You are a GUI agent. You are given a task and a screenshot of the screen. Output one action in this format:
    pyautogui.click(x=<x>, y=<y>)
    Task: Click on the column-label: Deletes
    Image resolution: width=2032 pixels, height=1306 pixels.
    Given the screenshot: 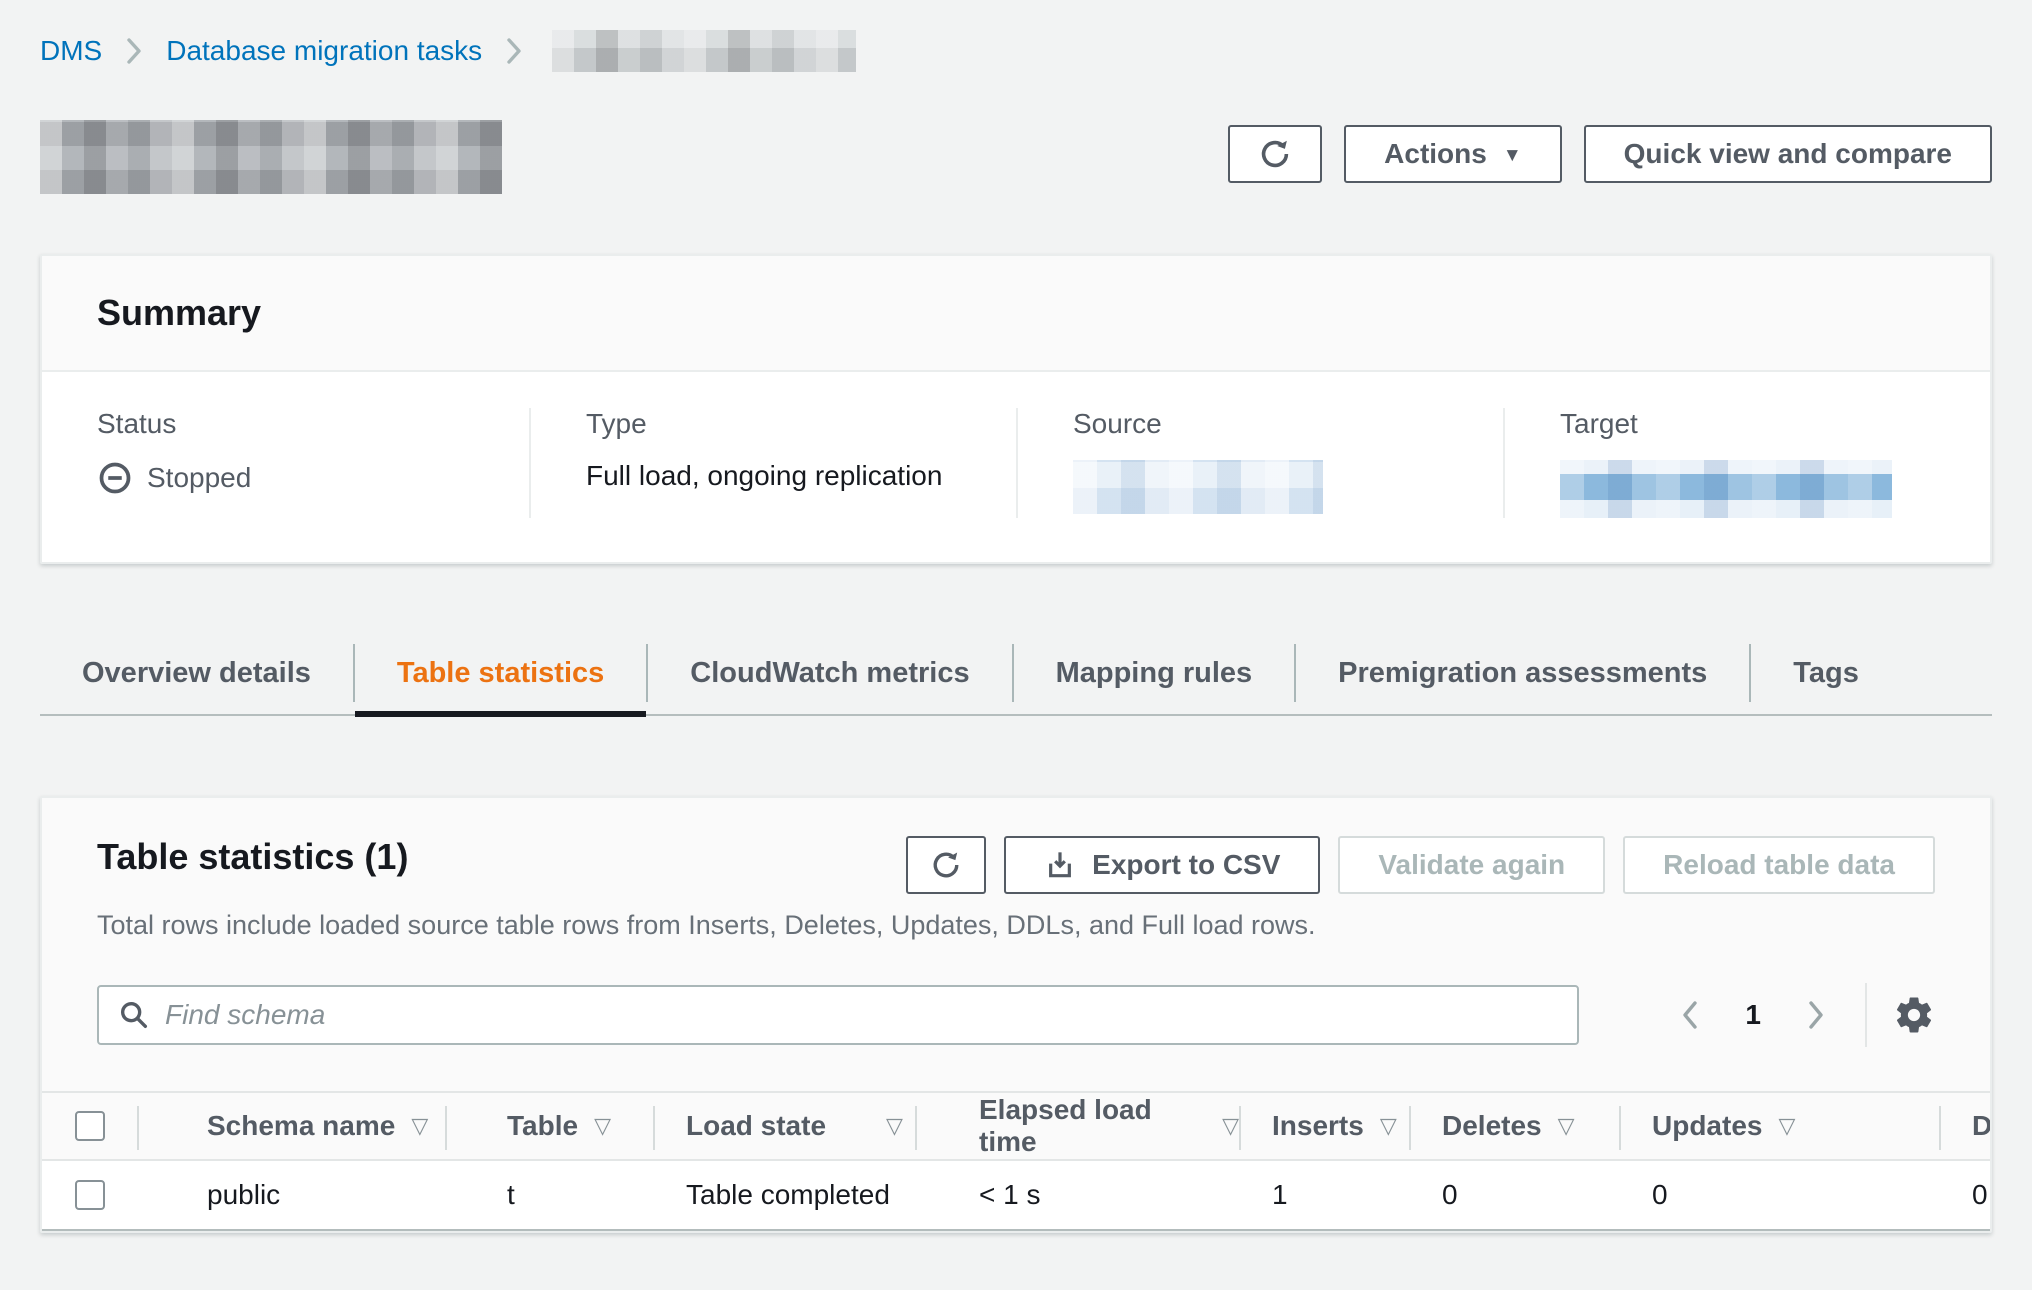 What is the action you would take?
    pyautogui.click(x=1492, y=1125)
    